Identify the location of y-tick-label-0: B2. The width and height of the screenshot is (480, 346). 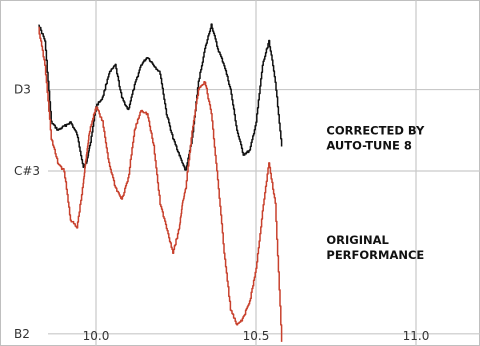
(22, 334).